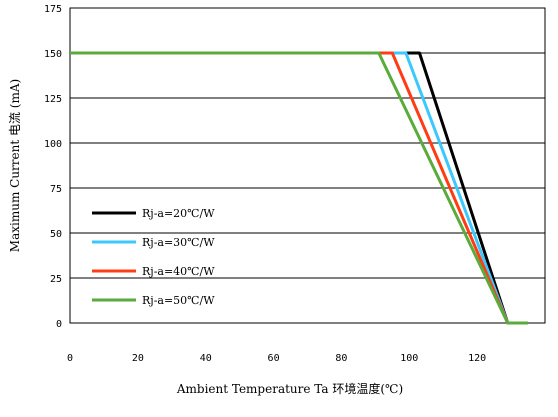 The height and width of the screenshot is (417, 558). Describe the element at coordinates (206, 358) in the screenshot. I see `x-tick-label: 40` at that location.